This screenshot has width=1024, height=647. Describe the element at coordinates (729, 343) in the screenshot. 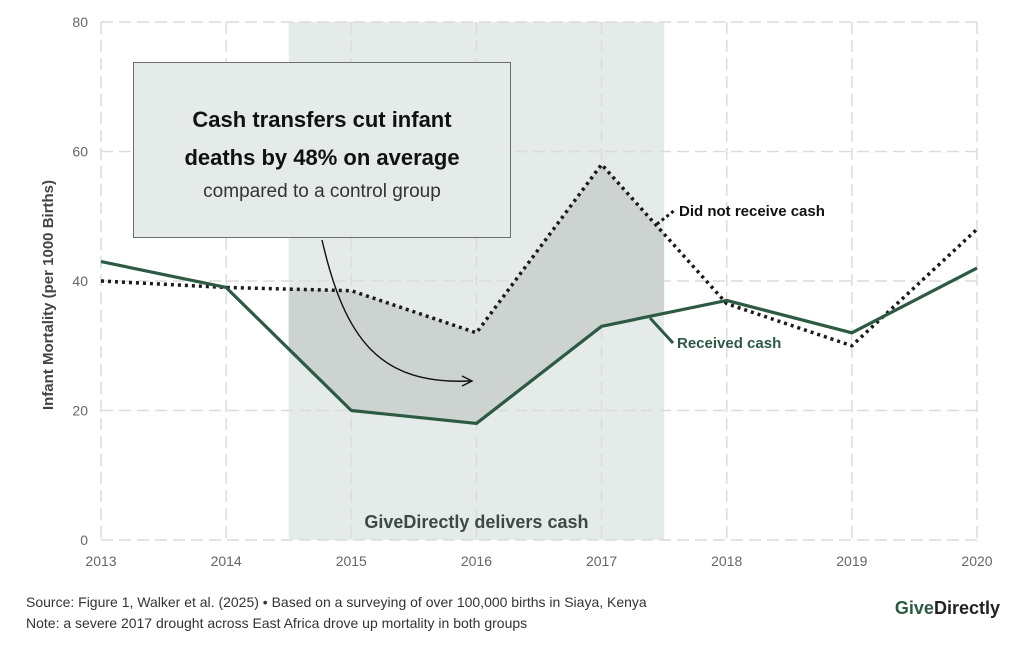

I see `series-label-received-cash: Received cash` at that location.